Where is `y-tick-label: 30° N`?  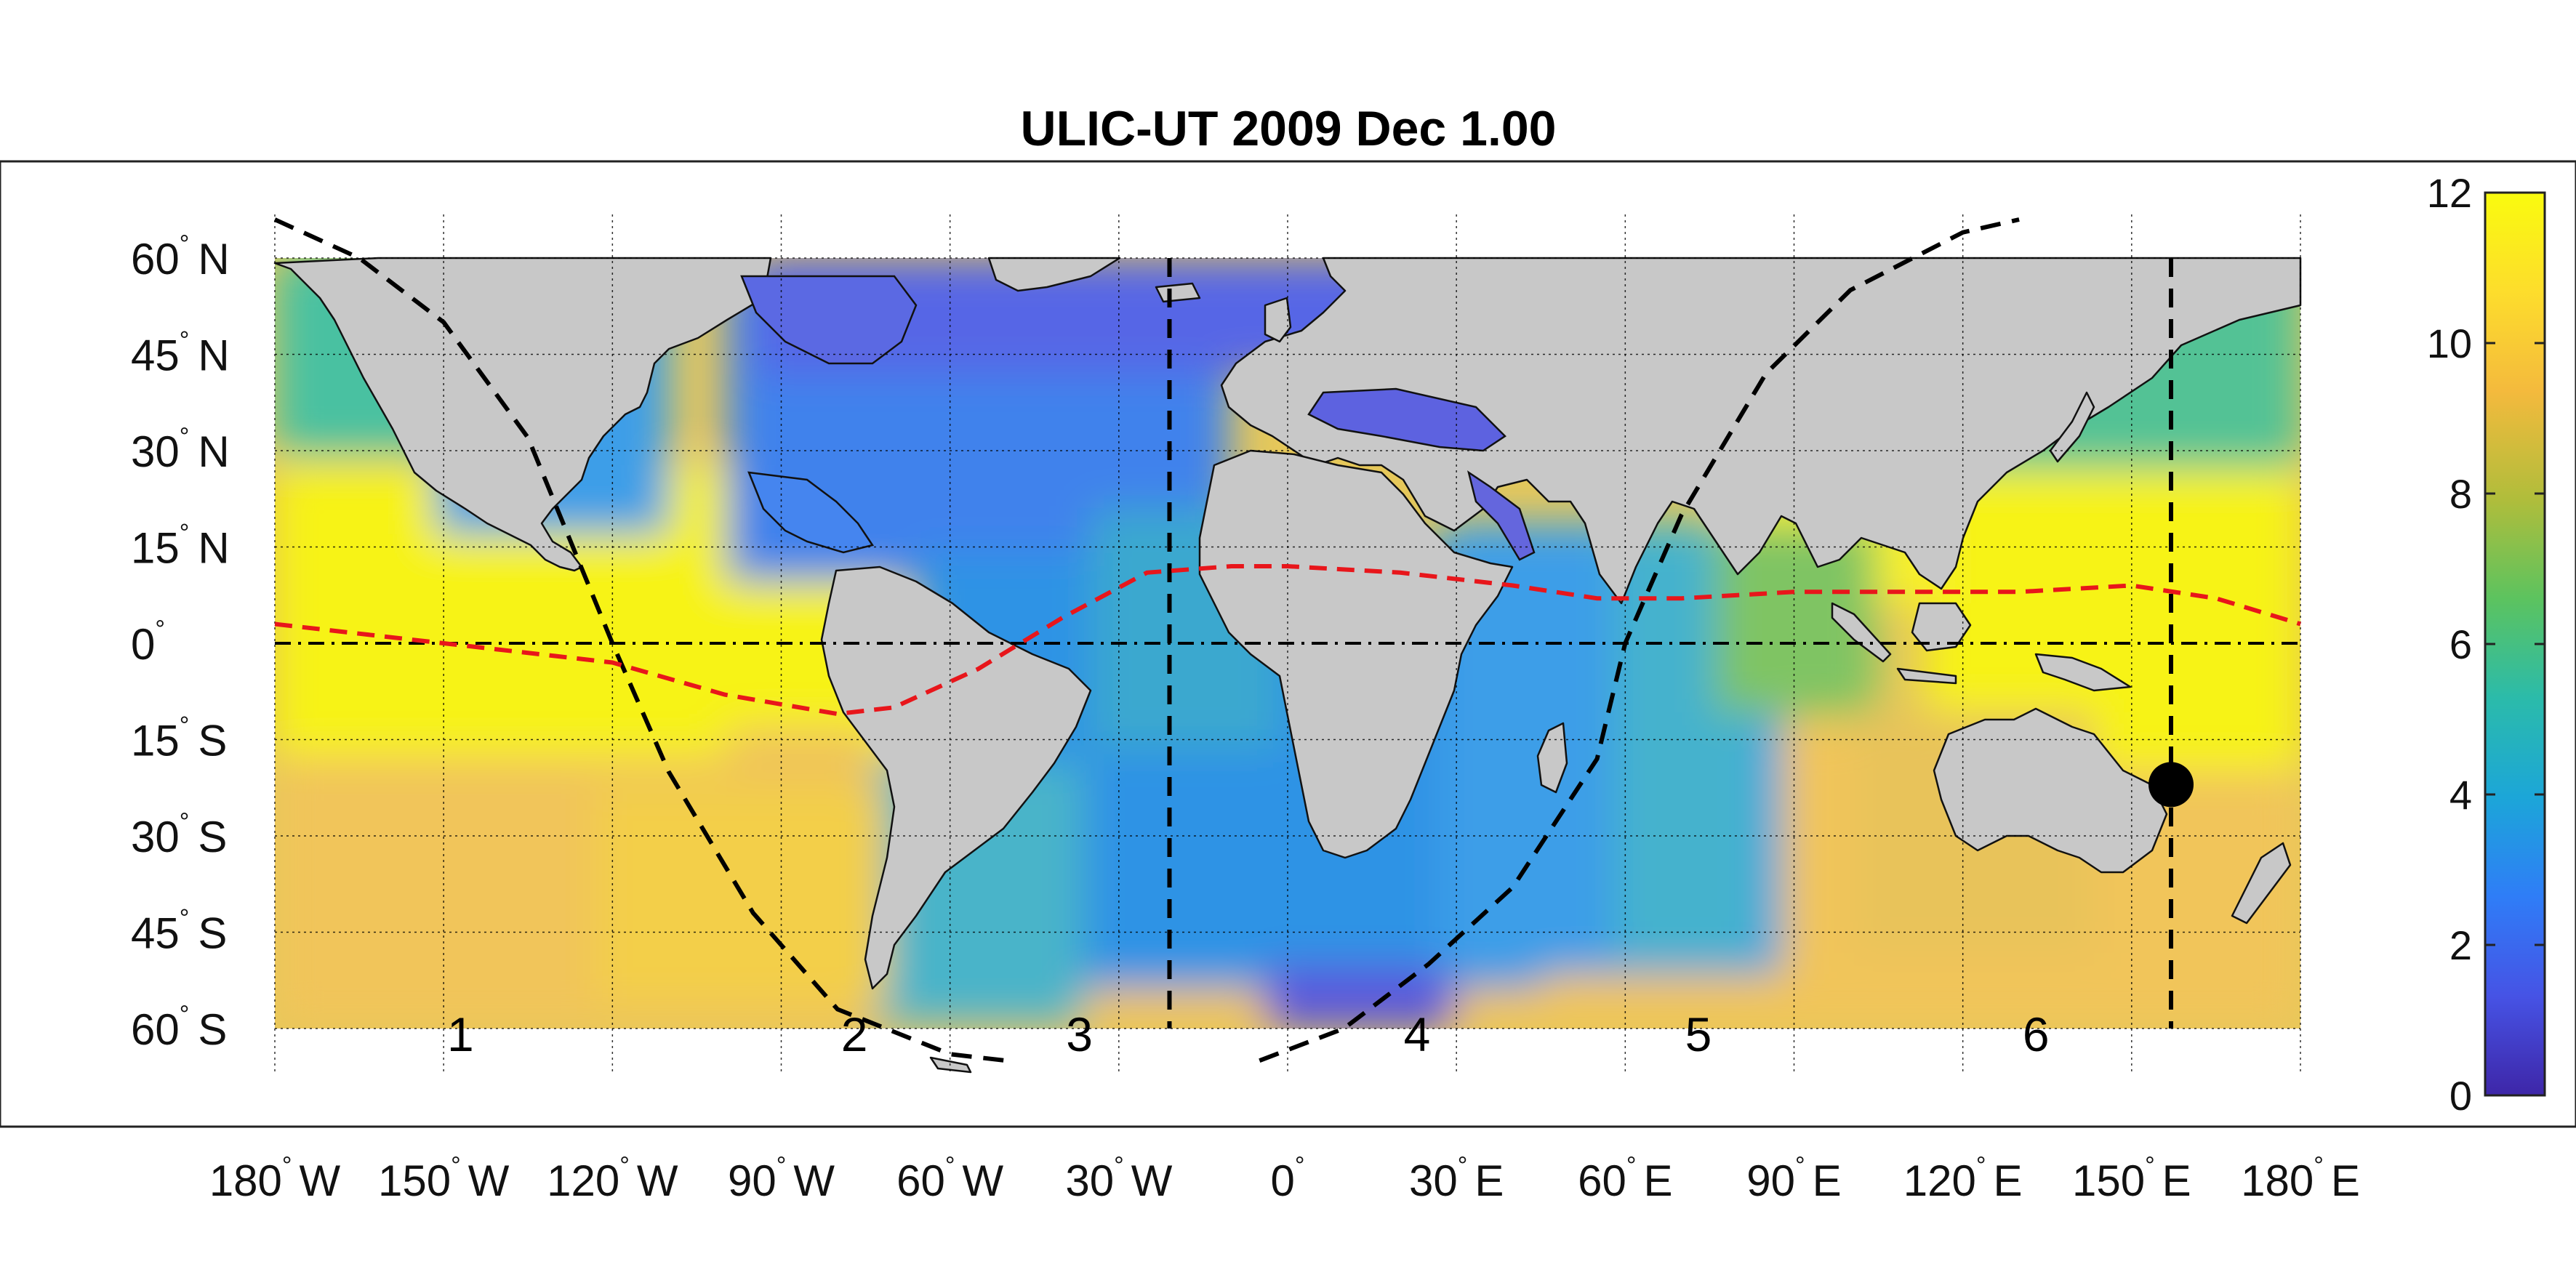 y-tick-label: 30° N is located at coordinates (181, 449).